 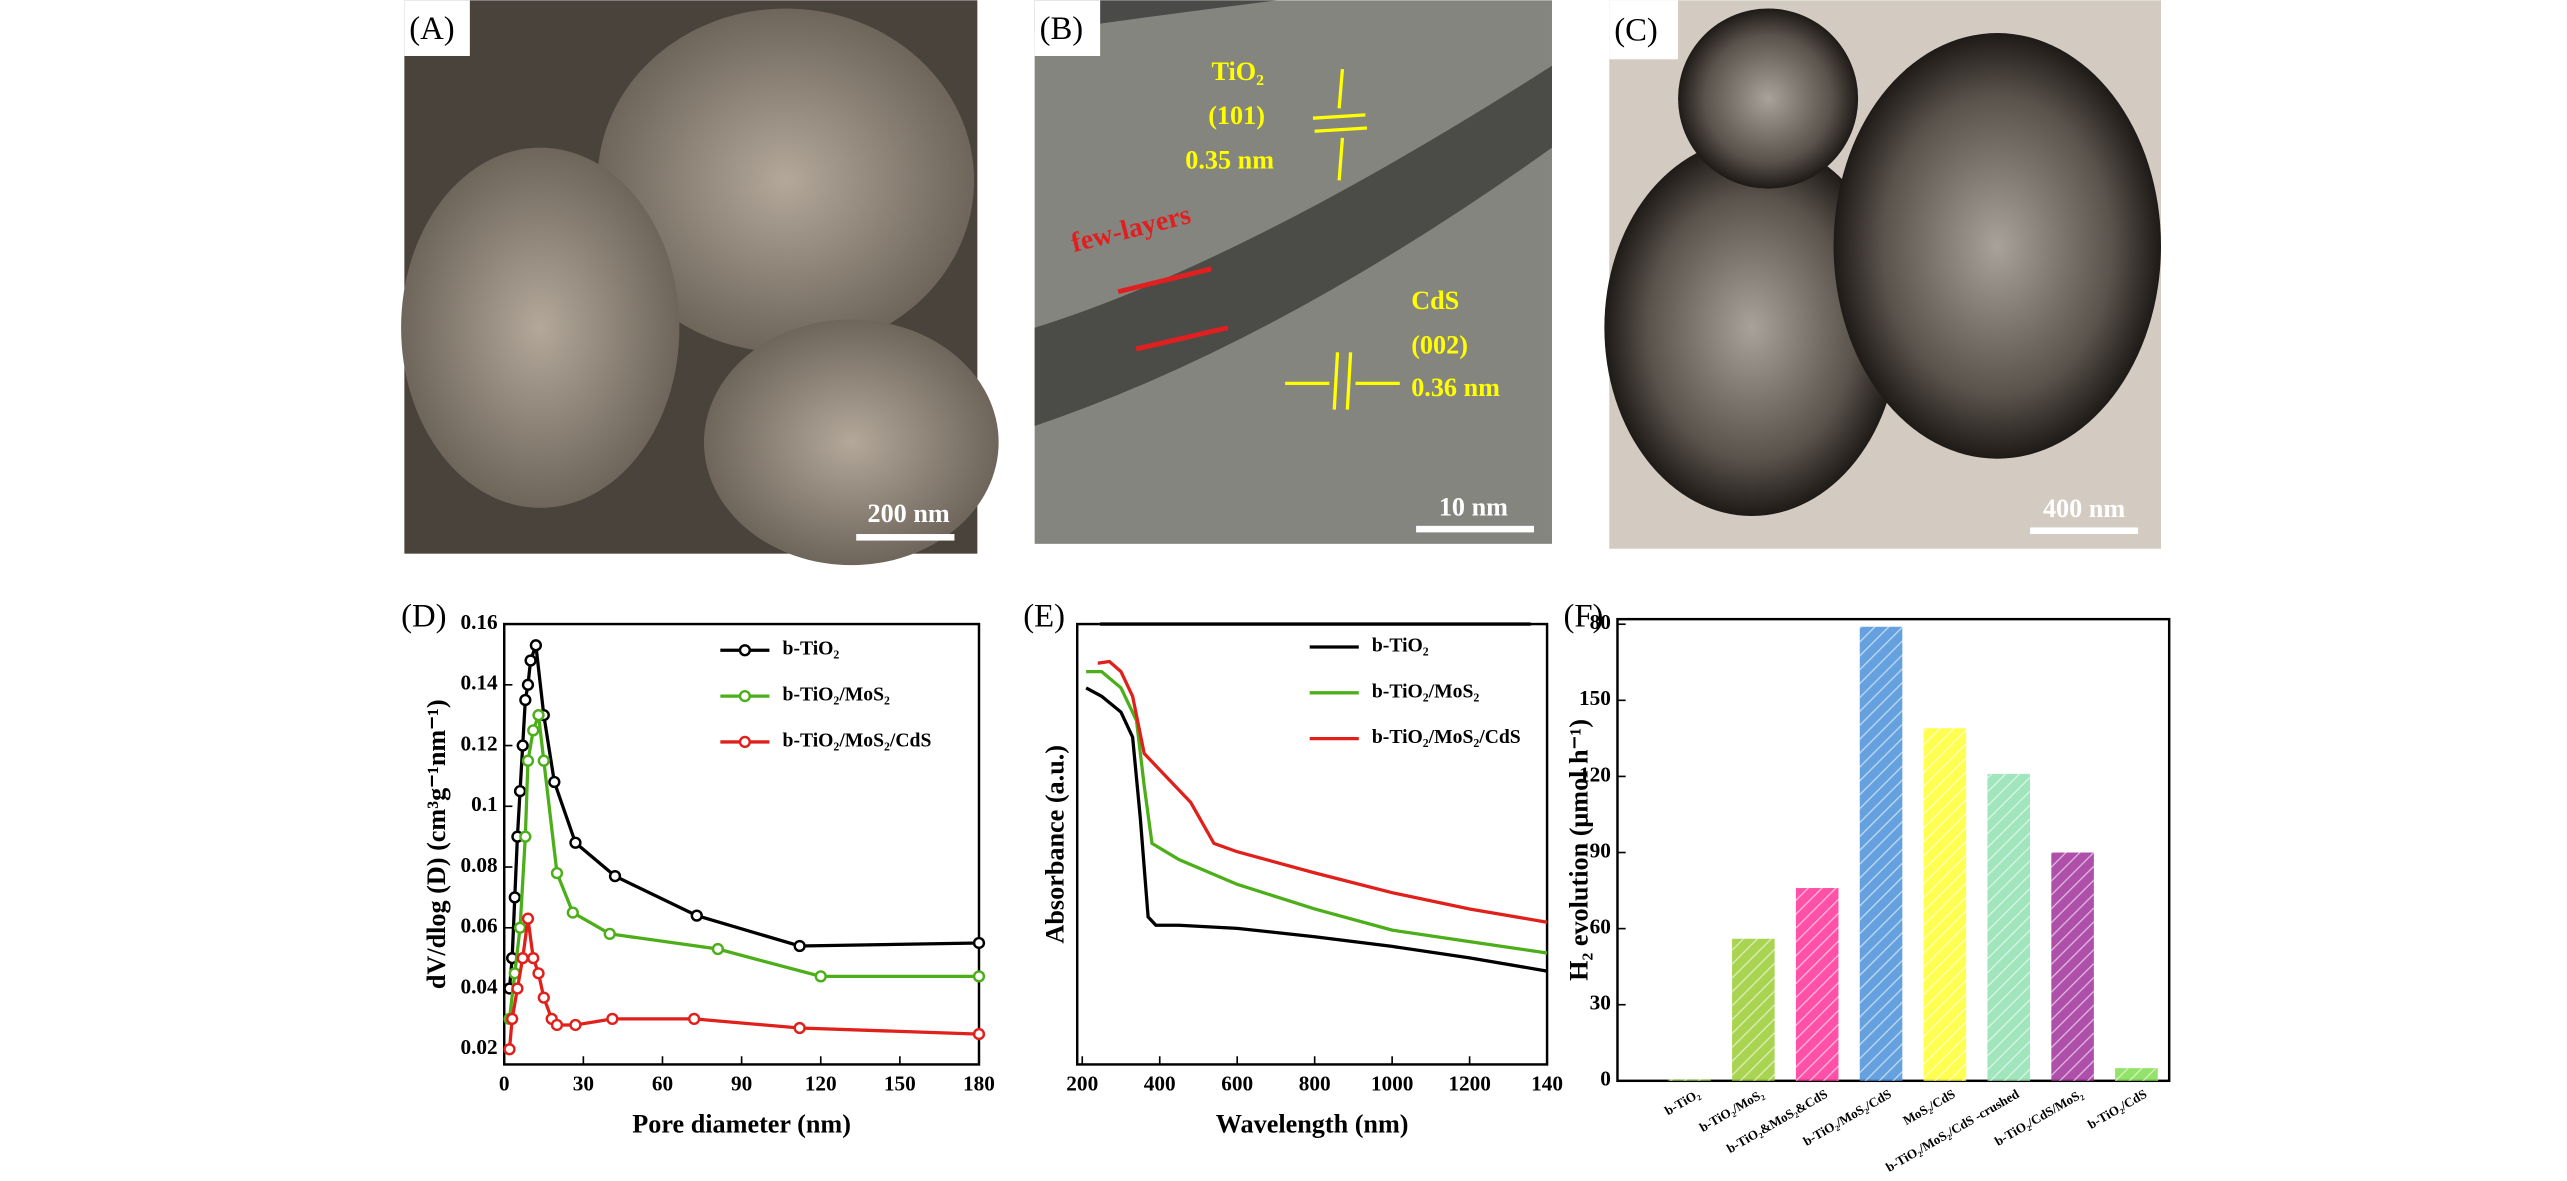 I want to click on annotation: (002), so click(x=1439, y=344).